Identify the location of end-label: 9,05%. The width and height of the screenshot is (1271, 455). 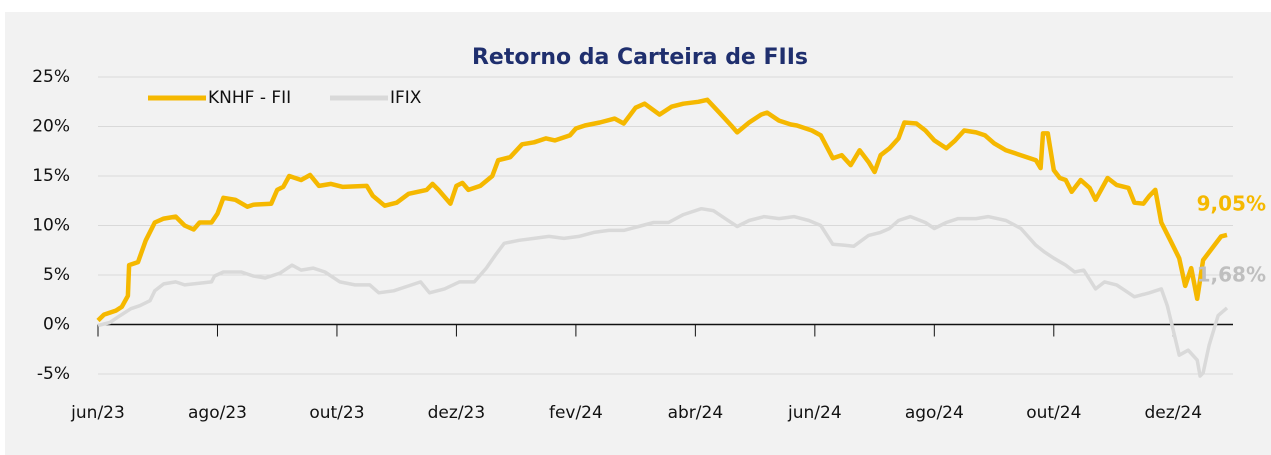
(1231, 204).